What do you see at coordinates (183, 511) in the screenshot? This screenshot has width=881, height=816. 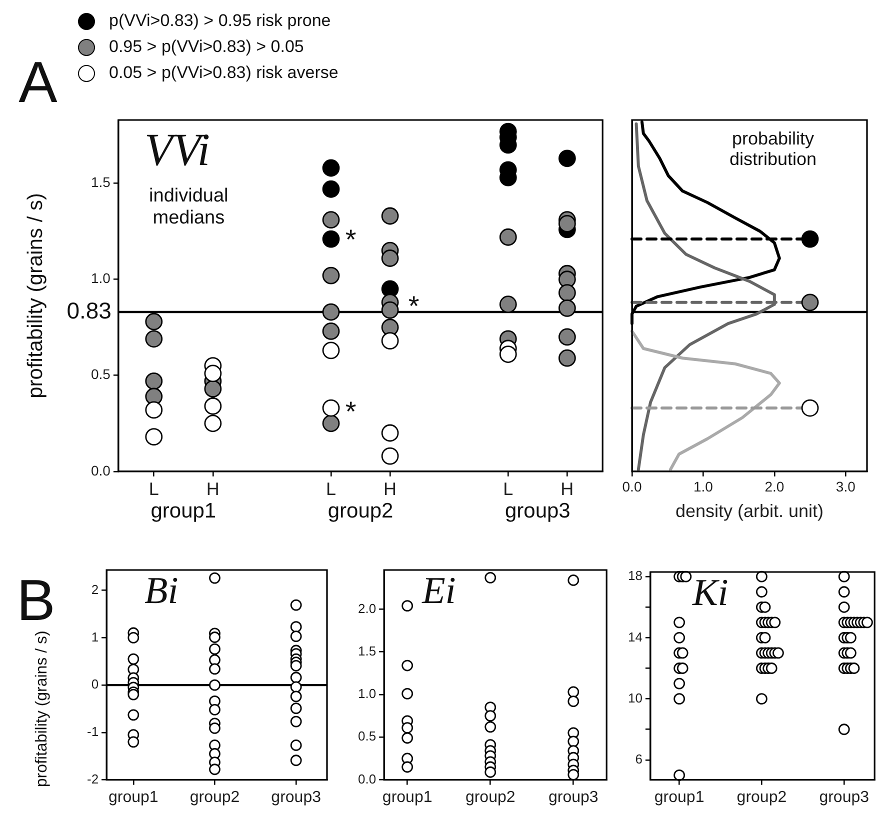 I see `text: group1` at bounding box center [183, 511].